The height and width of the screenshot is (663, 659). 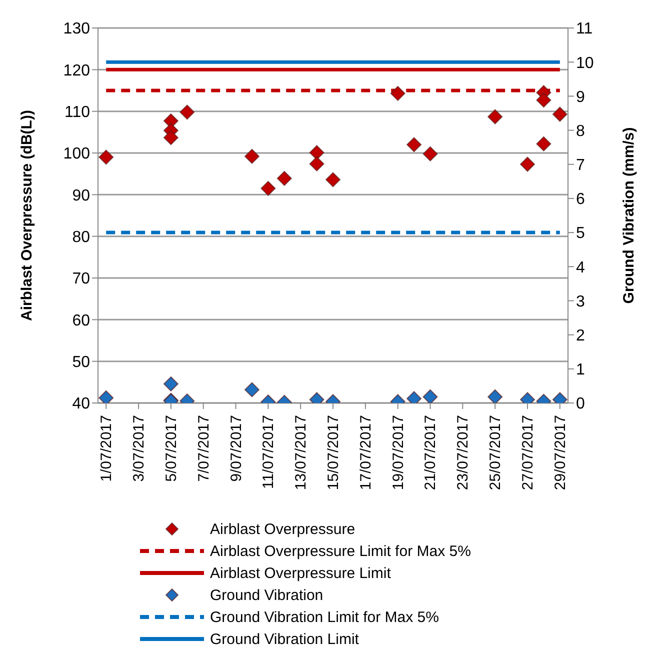 I want to click on y2-tick-label: 3, so click(x=580, y=301).